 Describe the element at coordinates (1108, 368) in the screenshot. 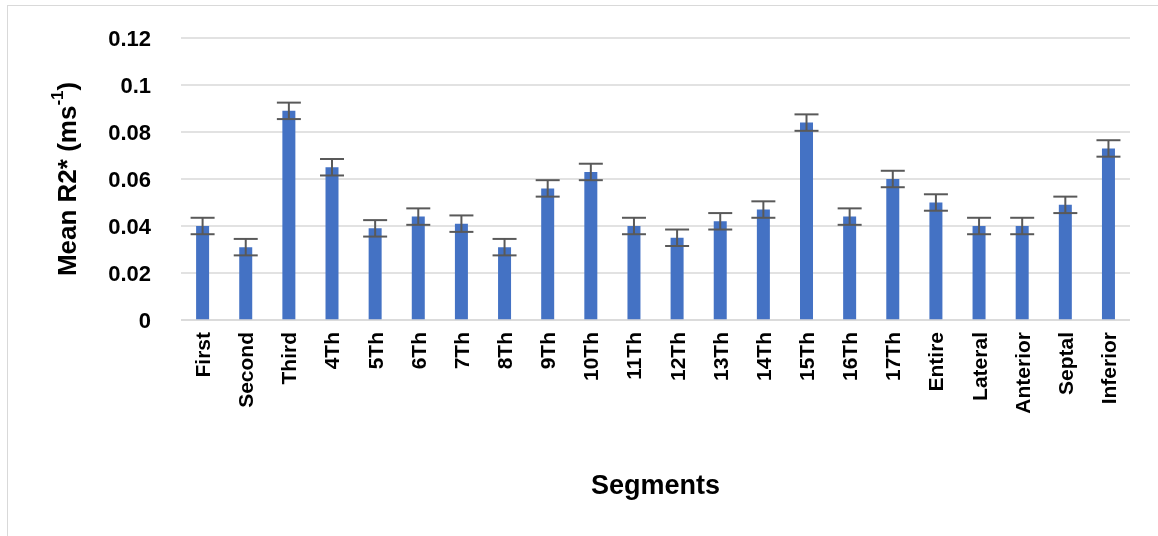

I see `x-tick-label: Inferior` at that location.